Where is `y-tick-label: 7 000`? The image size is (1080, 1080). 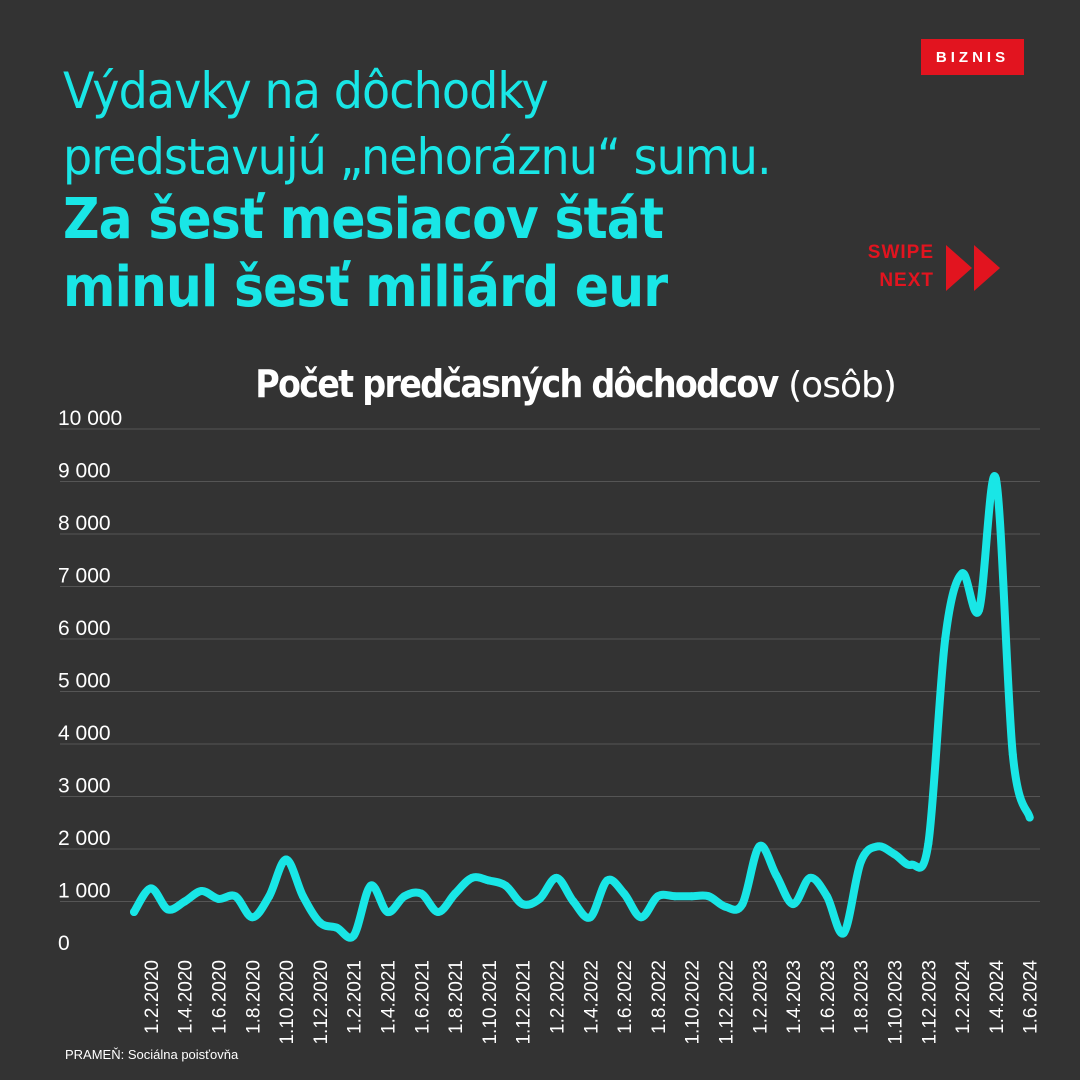
y-tick-label: 7 000 is located at coordinates (84, 576).